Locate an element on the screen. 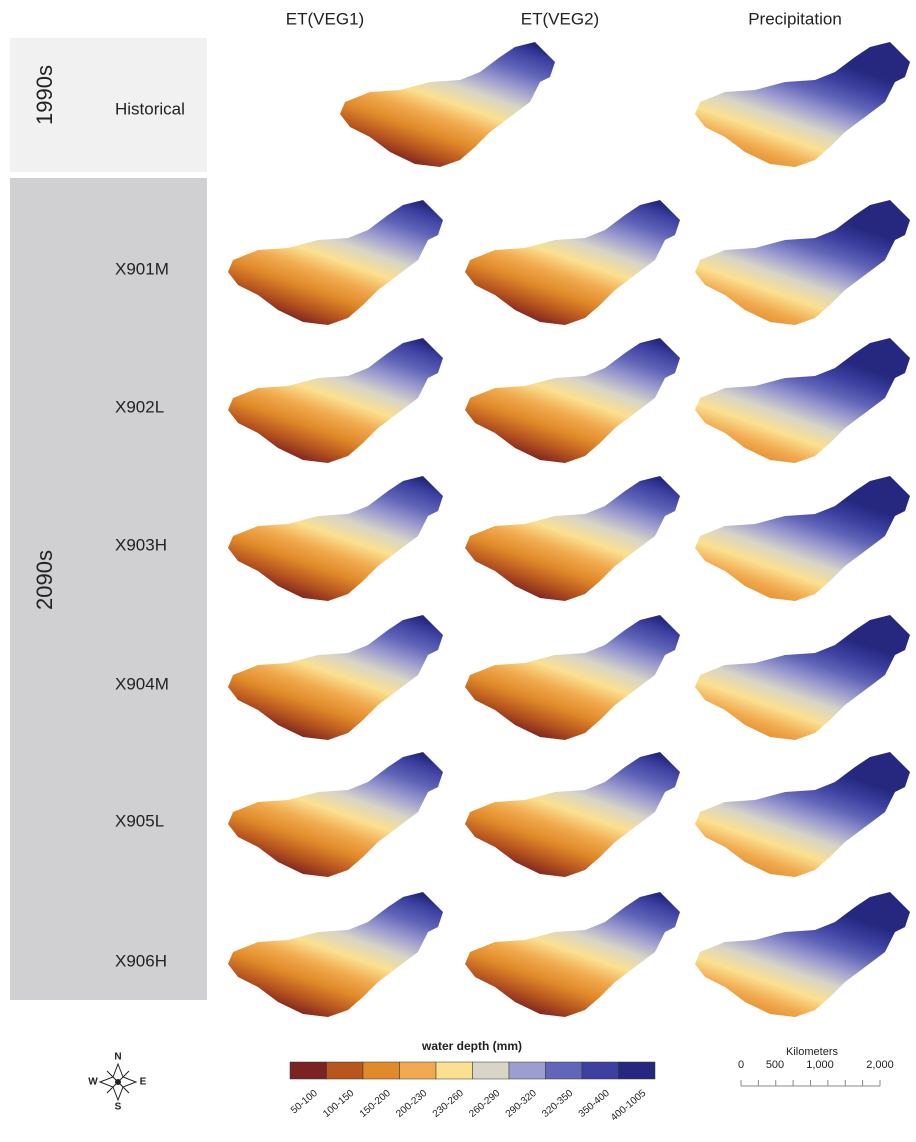  legend-label: 230-260 is located at coordinates (449, 1104).